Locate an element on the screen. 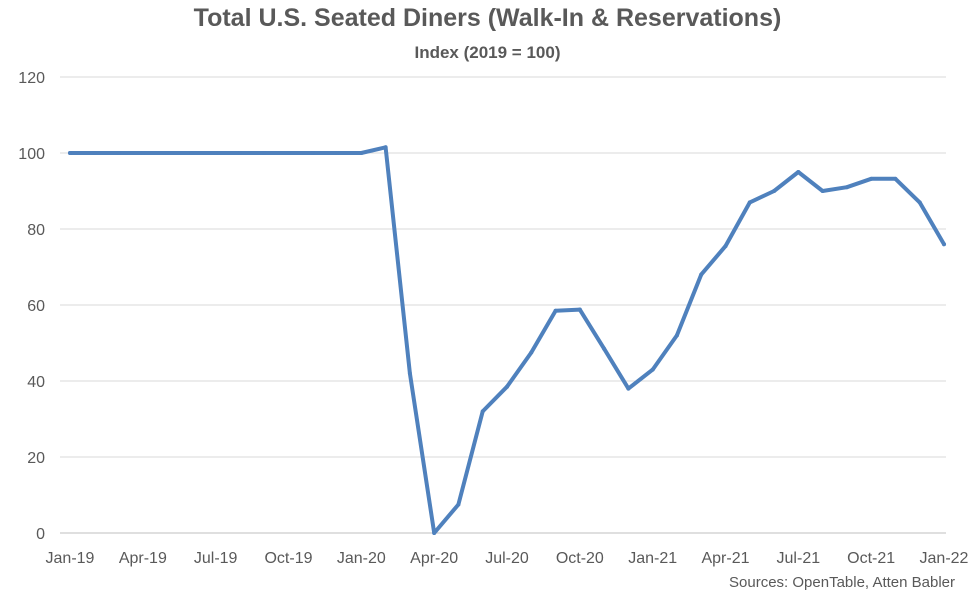 Image resolution: width=975 pixels, height=601 pixels. y-tick-label: 80 is located at coordinates (36, 230).